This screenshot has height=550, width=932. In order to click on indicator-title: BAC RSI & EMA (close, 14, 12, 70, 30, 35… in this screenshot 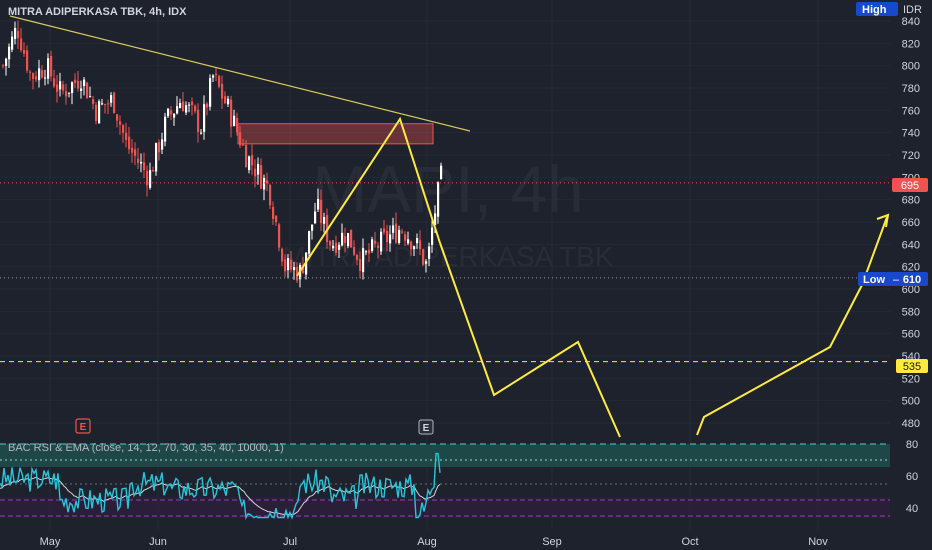, I will do `click(146, 448)`.